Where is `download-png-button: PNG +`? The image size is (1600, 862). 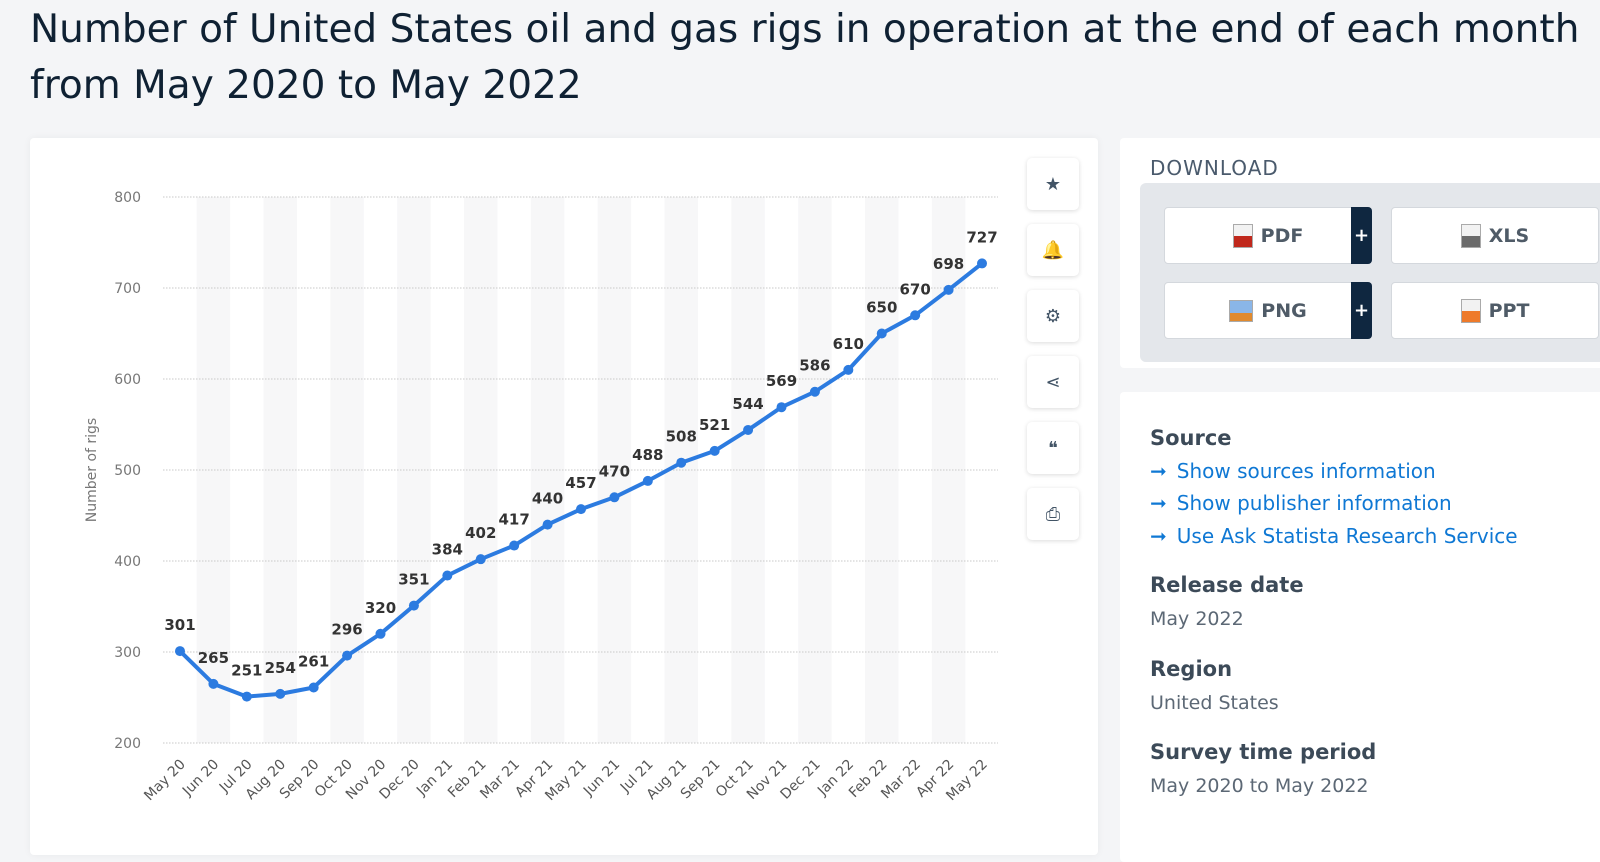 download-png-button: PNG + is located at coordinates (1268, 310).